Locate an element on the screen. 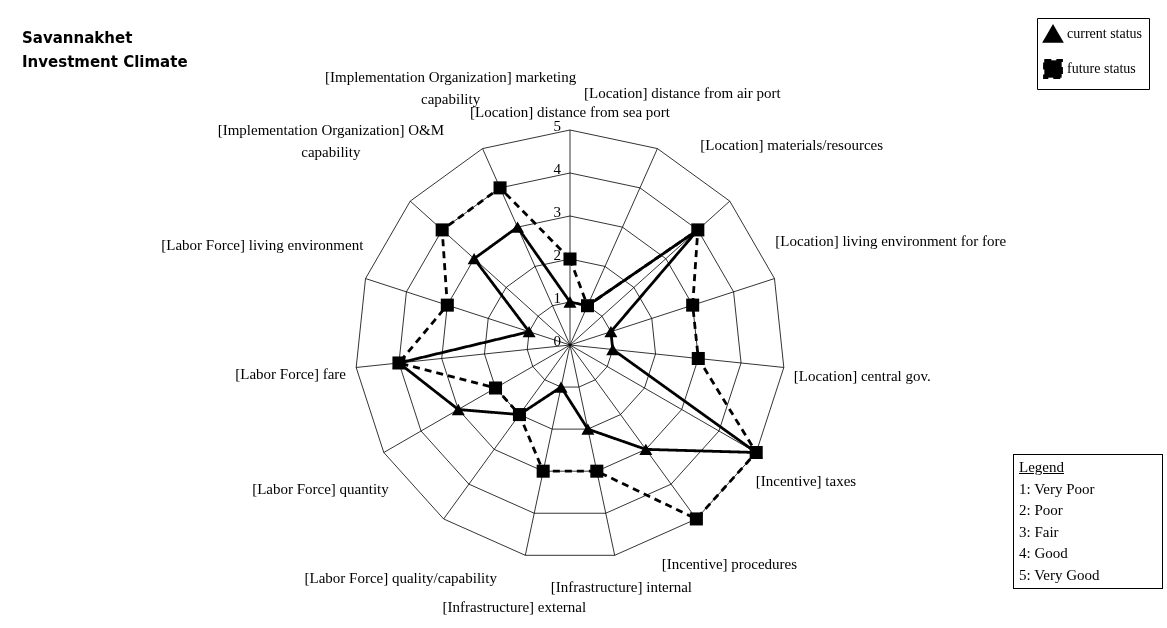  spoke-label: [Labor Force] fare is located at coordinates (291, 374).